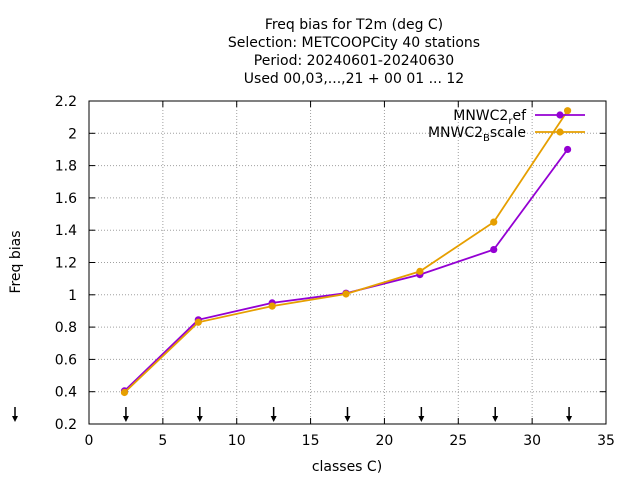 This screenshot has width=640, height=484. What do you see at coordinates (510, 121) in the screenshot?
I see `legend-label-sub: r` at bounding box center [510, 121].